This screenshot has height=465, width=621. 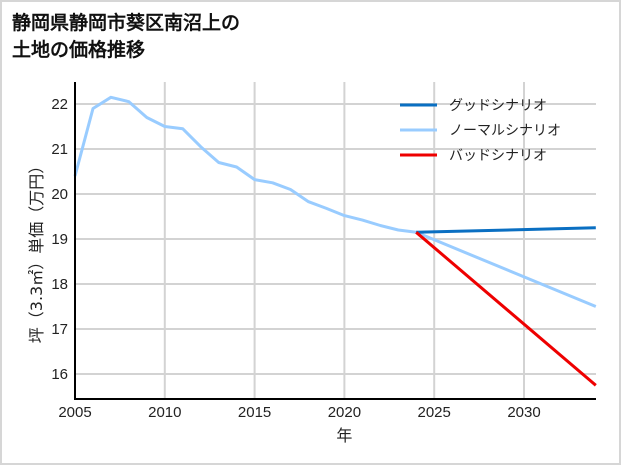 What do you see at coordinates (498, 156) in the screenshot?
I see `legend-label: バッドシナリオ` at bounding box center [498, 156].